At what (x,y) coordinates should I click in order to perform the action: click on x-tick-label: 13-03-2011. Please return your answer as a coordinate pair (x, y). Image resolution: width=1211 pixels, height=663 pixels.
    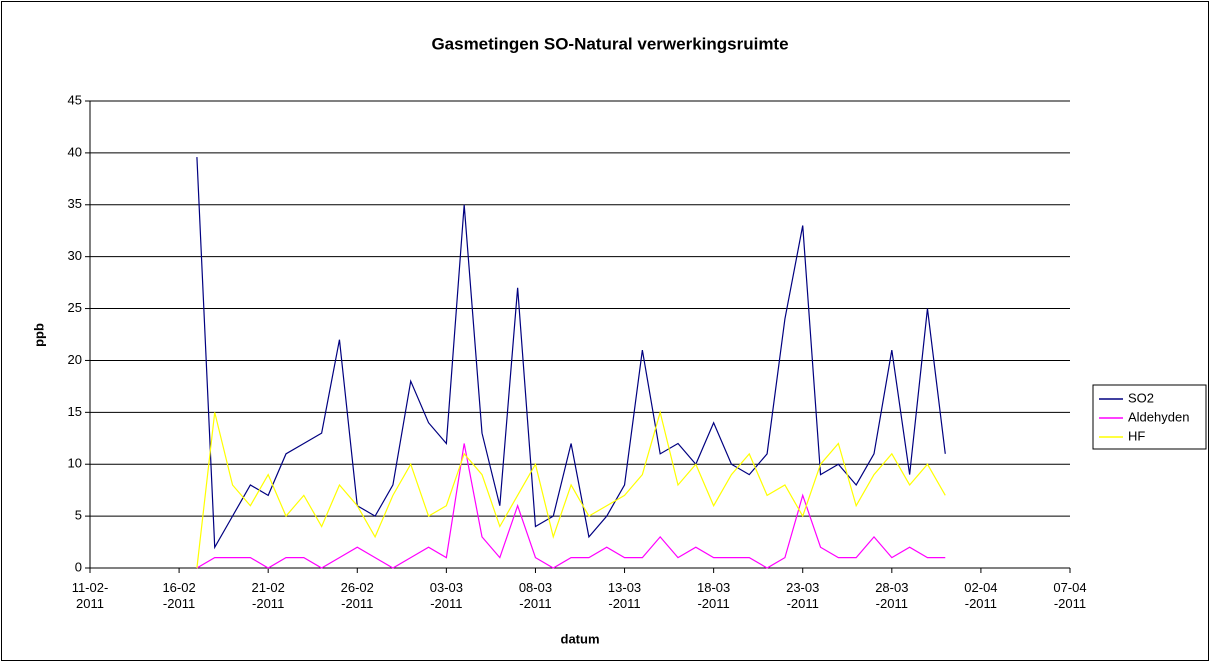
    Looking at the image, I should click on (624, 595).